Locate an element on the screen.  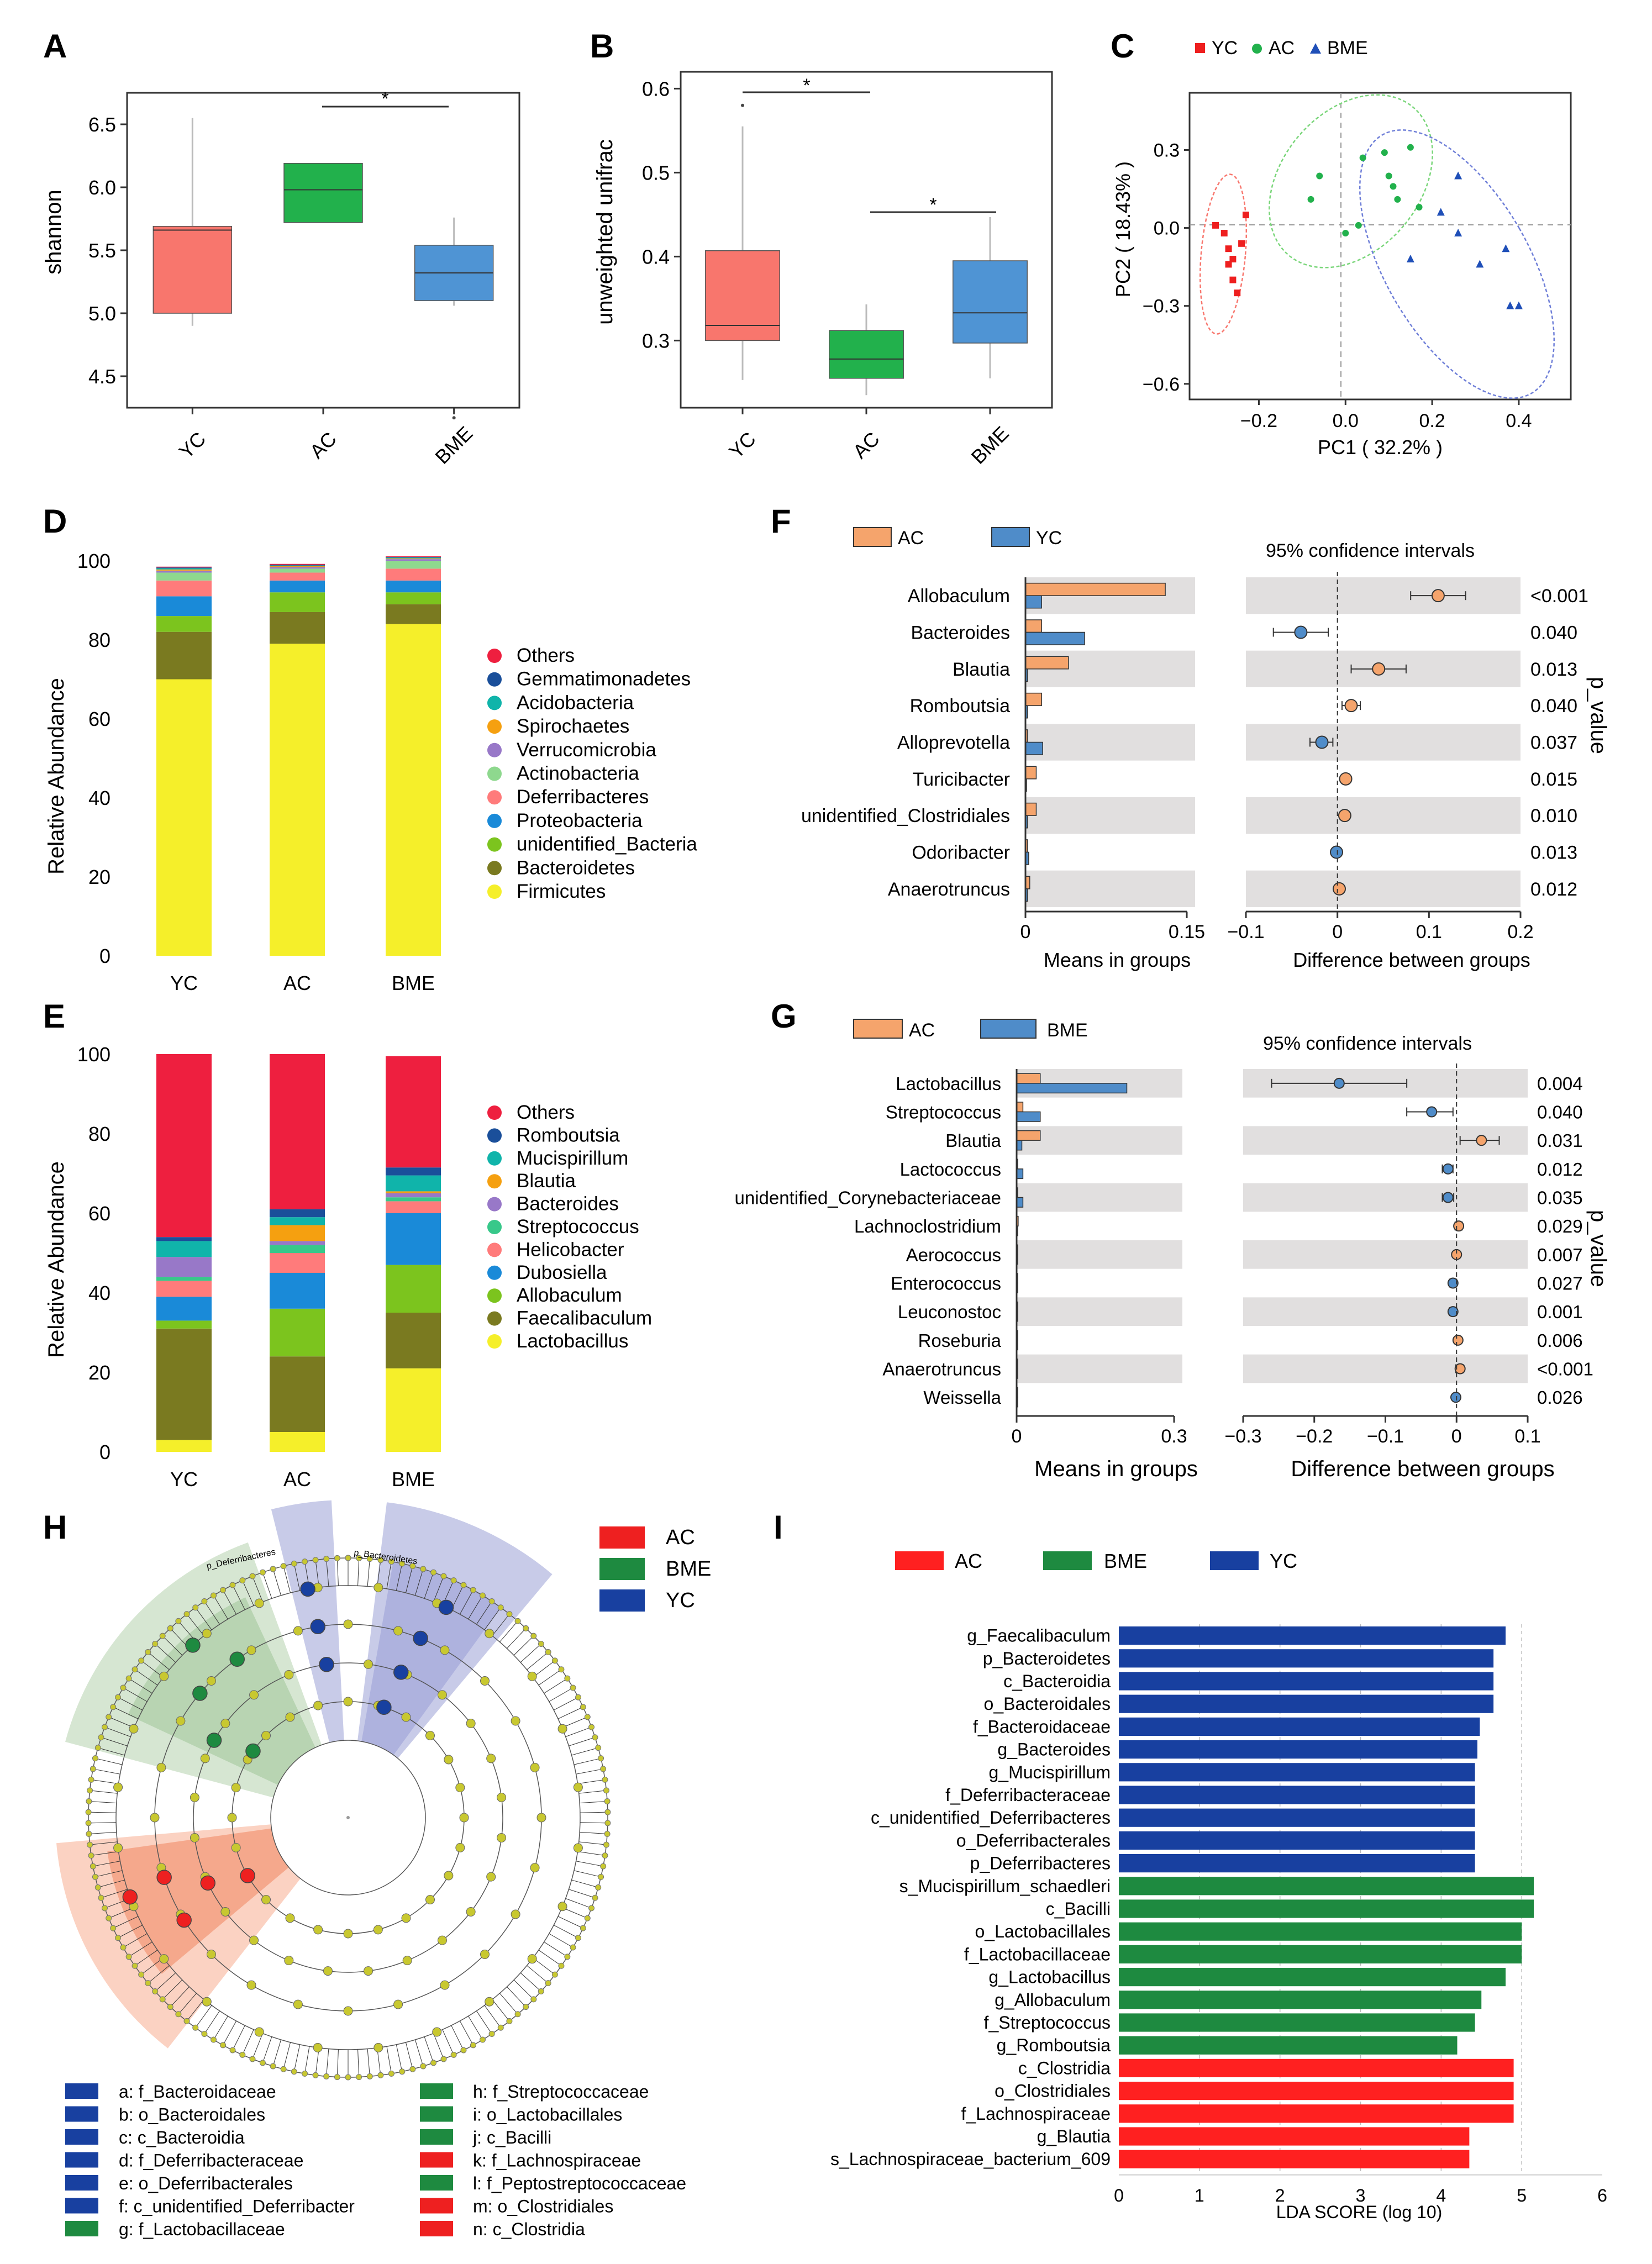
p-value: 0.015 is located at coordinates (1553, 780).